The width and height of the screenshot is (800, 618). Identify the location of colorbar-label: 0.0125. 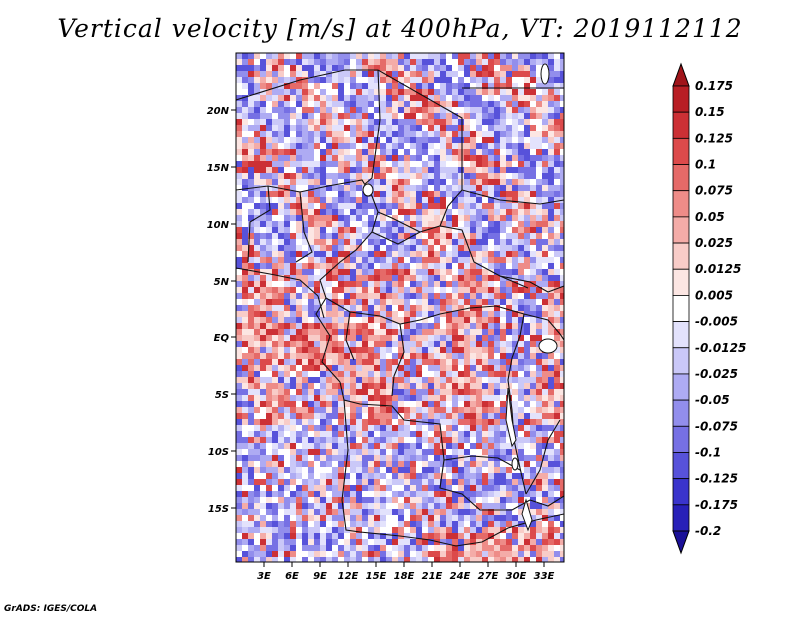
(718, 269).